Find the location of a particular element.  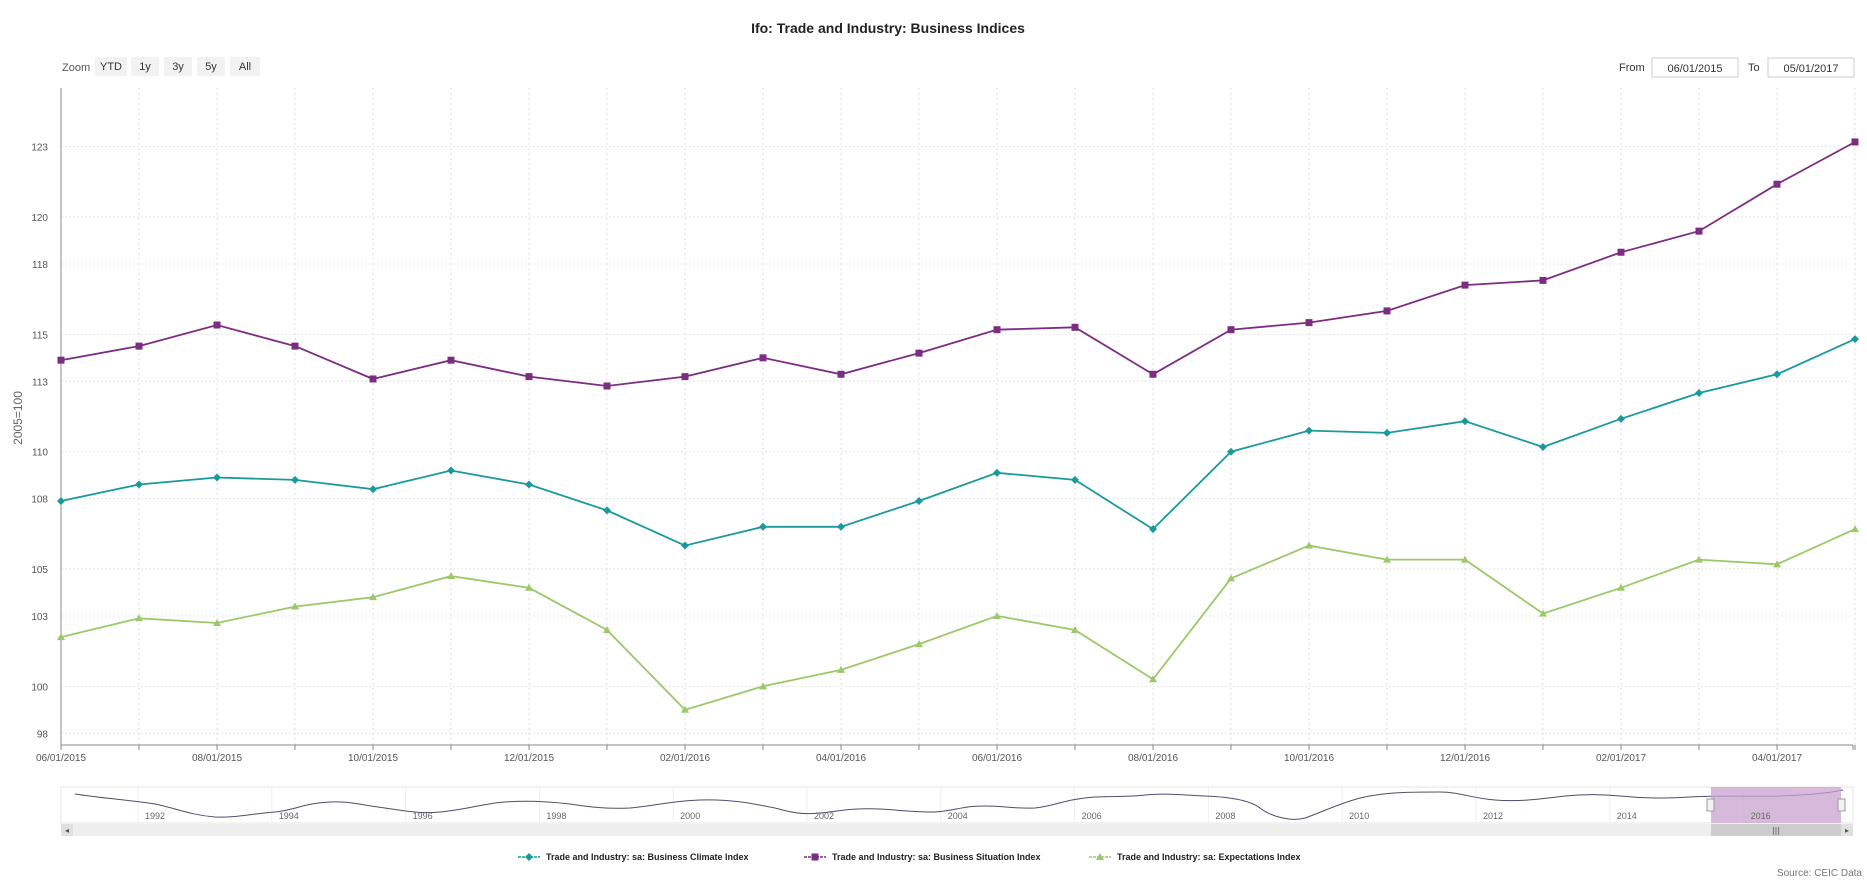

zoom-button-5y: 5y is located at coordinates (211, 66).